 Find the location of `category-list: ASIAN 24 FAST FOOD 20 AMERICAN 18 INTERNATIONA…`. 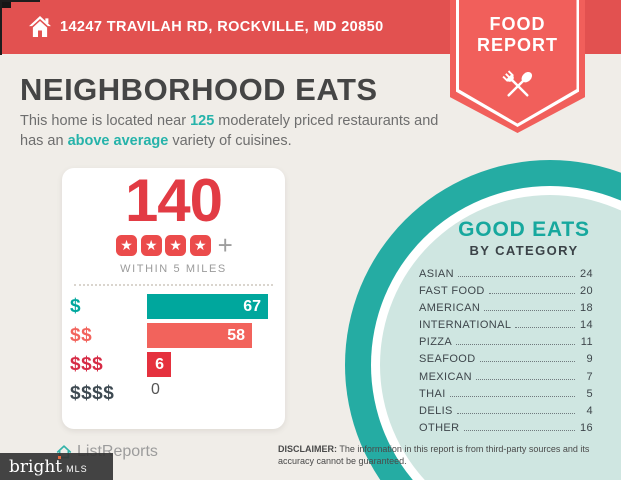

category-list: ASIAN 24 FAST FOOD 20 AMERICAN 18 INTERNATIONA… is located at coordinates (506, 353).